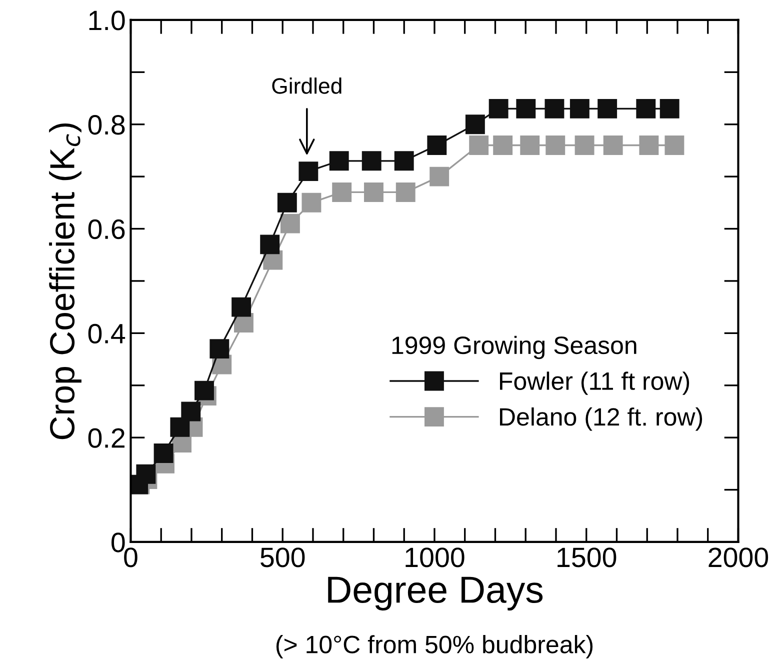 This screenshot has width=769, height=665. What do you see at coordinates (595, 383) in the screenshot?
I see `legend-label: Fowler (11 ft row)` at bounding box center [595, 383].